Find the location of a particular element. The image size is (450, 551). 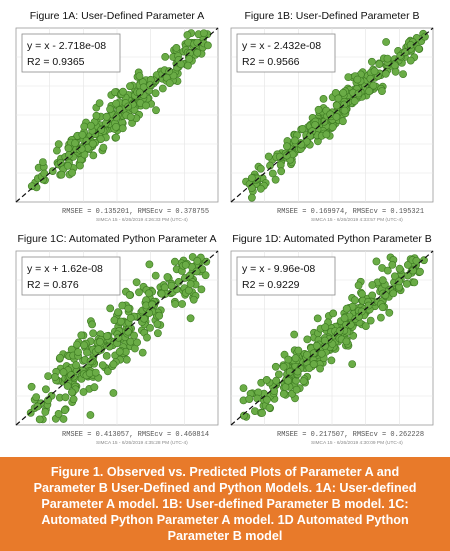

r2-label: R2 = 0.876 is located at coordinates (53, 285).